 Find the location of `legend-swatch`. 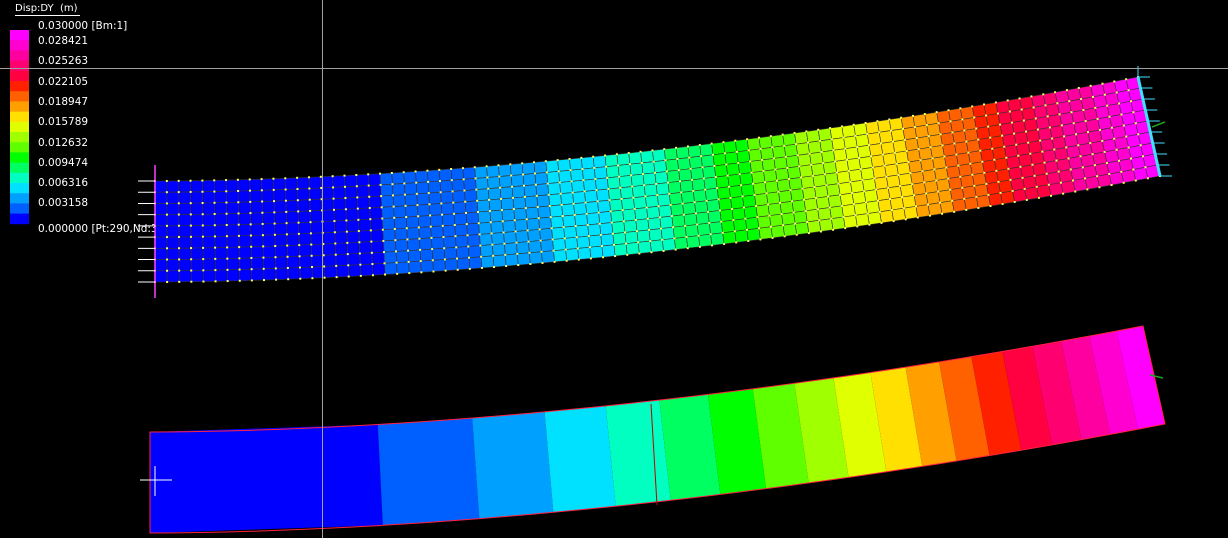

legend-swatch is located at coordinates (19, 55).